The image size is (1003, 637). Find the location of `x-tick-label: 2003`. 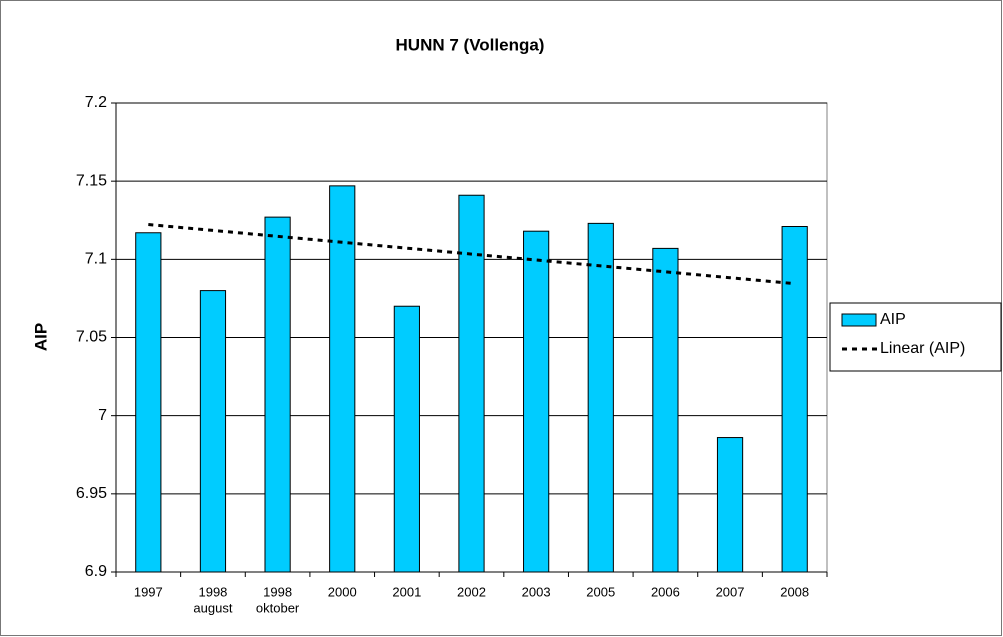

x-tick-label: 2003 is located at coordinates (536, 591).